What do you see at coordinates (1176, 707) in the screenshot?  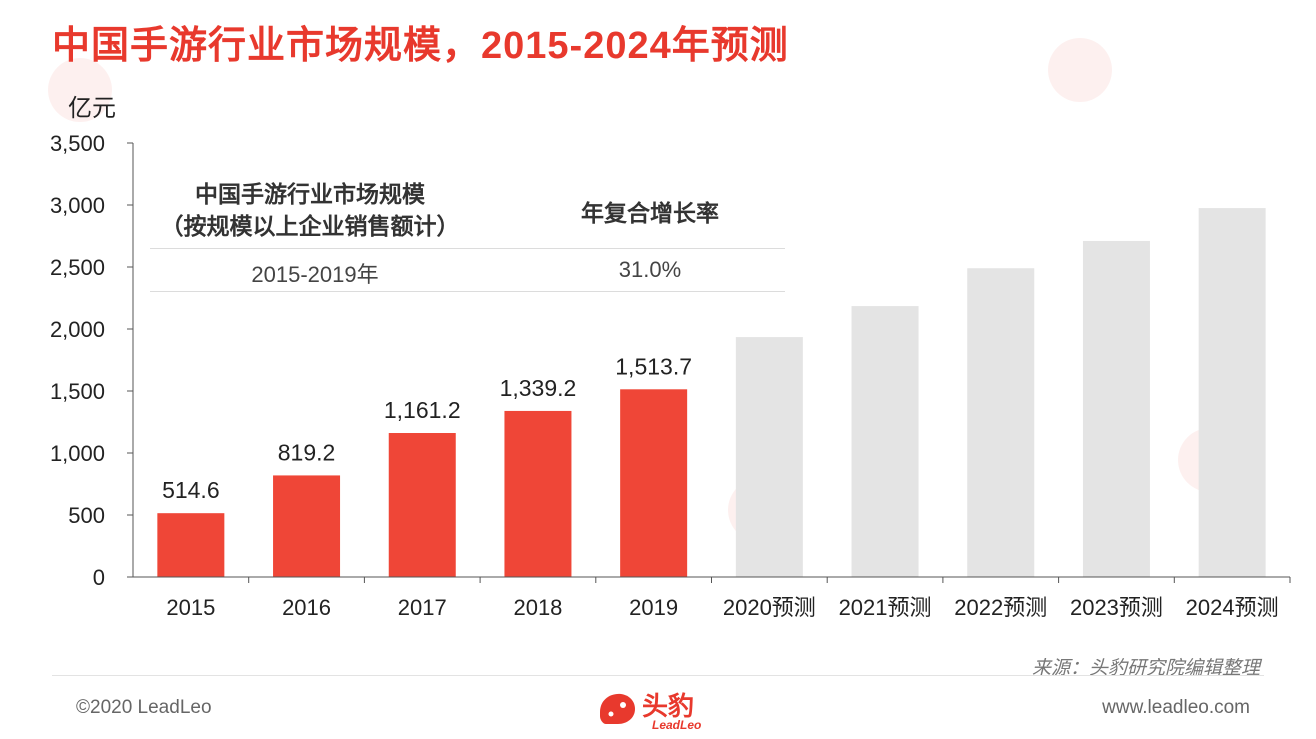 I see `website-link: www.leadleo.com` at bounding box center [1176, 707].